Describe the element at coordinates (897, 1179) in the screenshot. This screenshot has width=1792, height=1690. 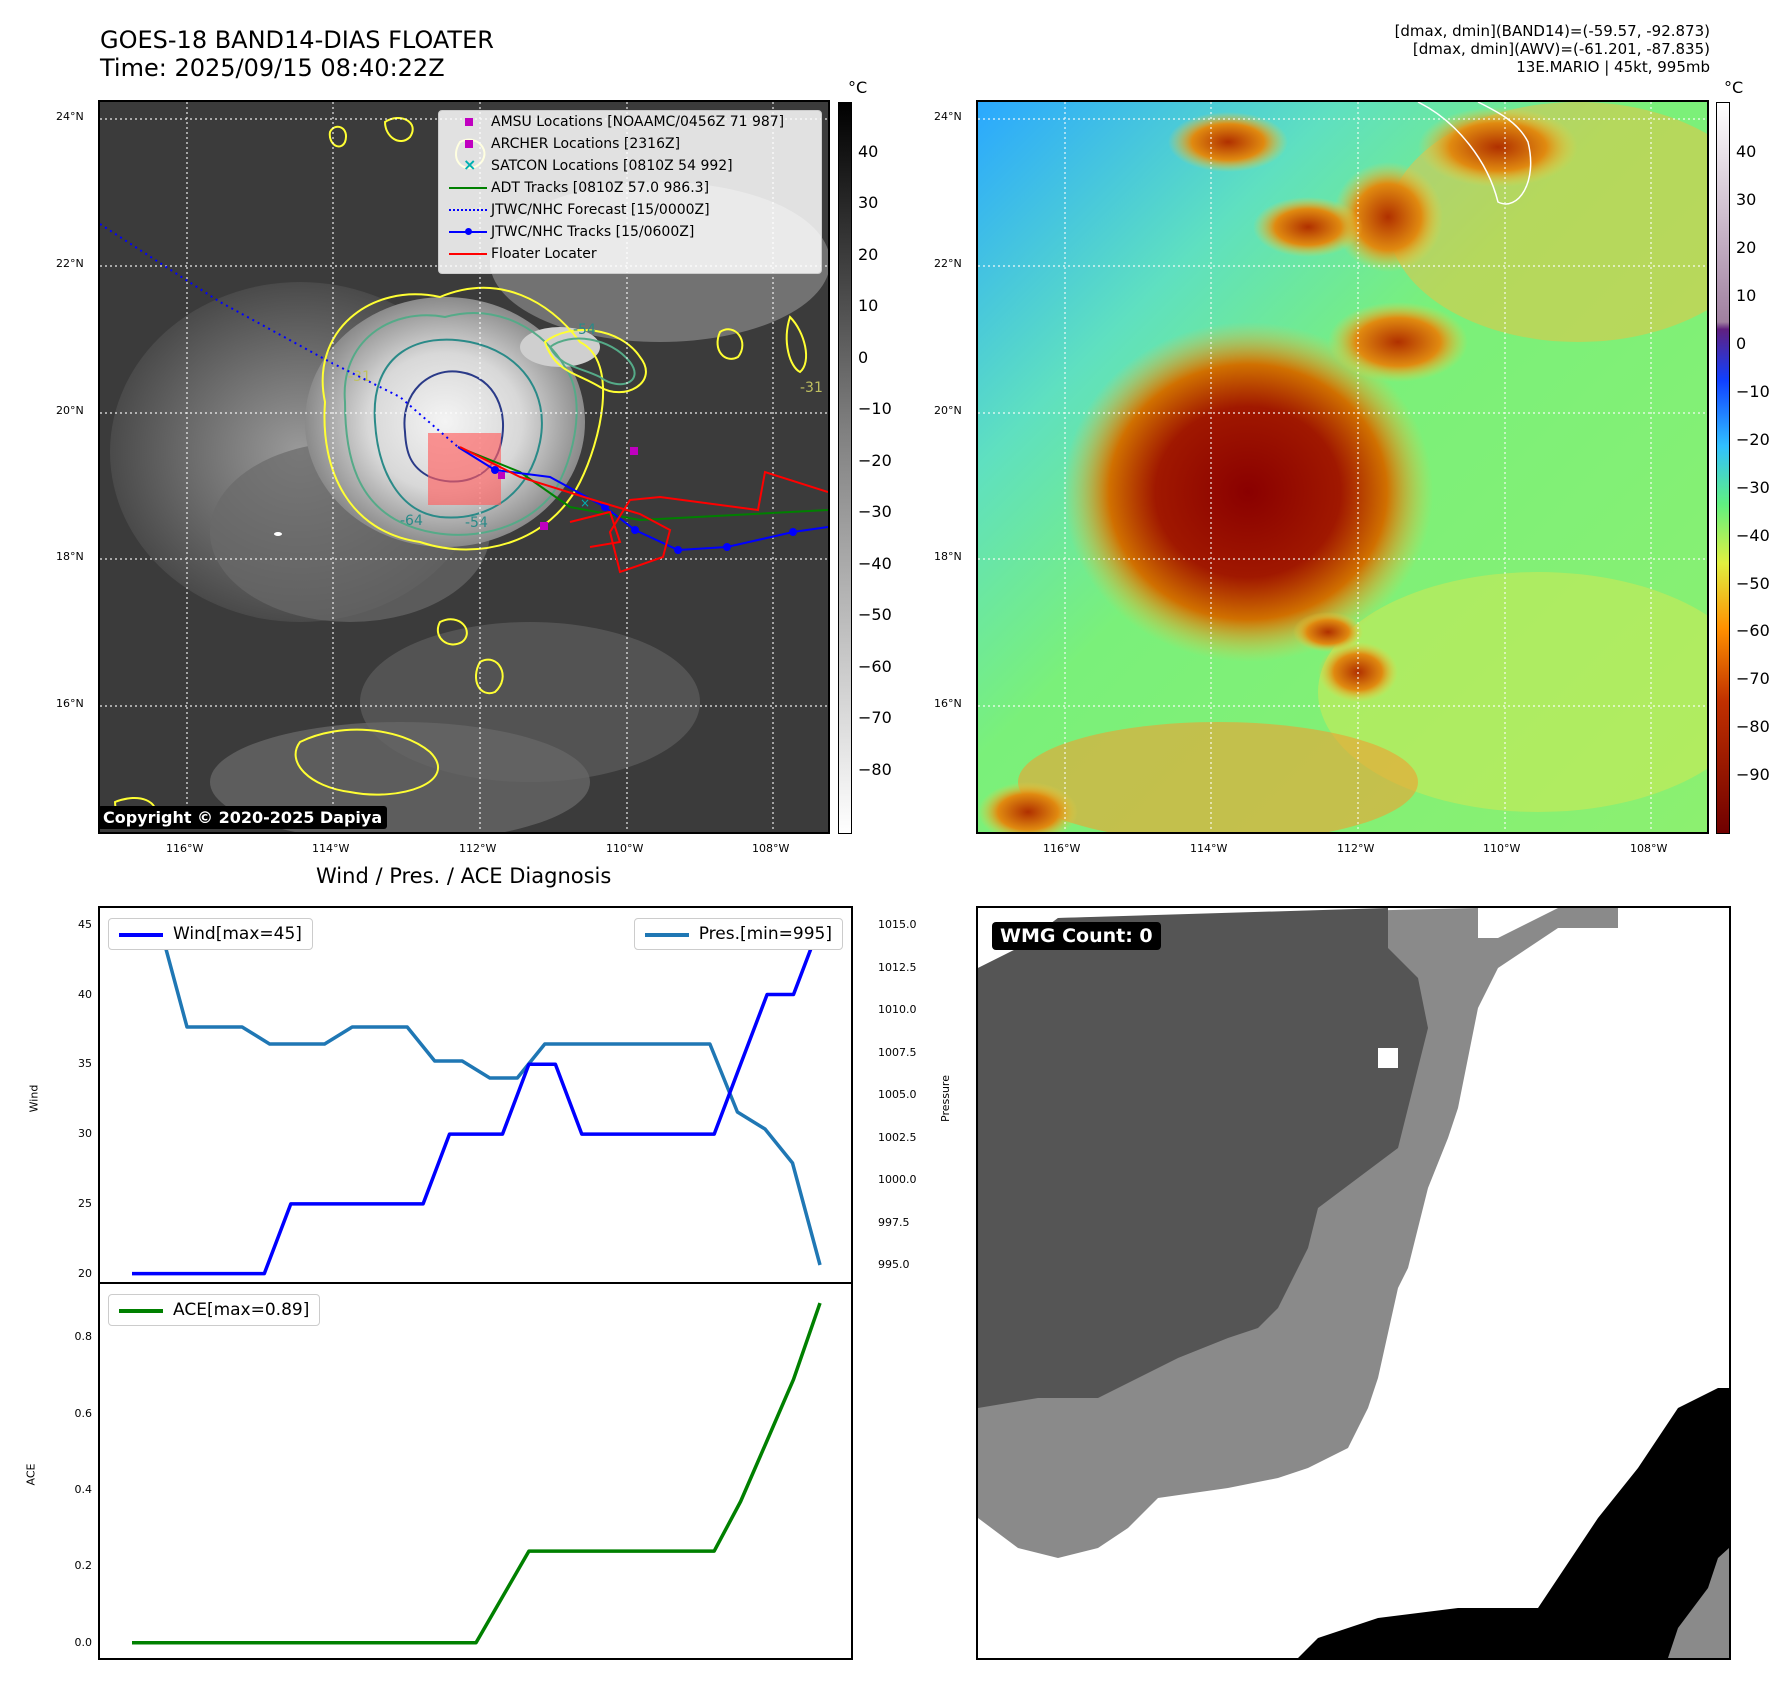
I see `axis-tick-label: 1000.0` at that location.